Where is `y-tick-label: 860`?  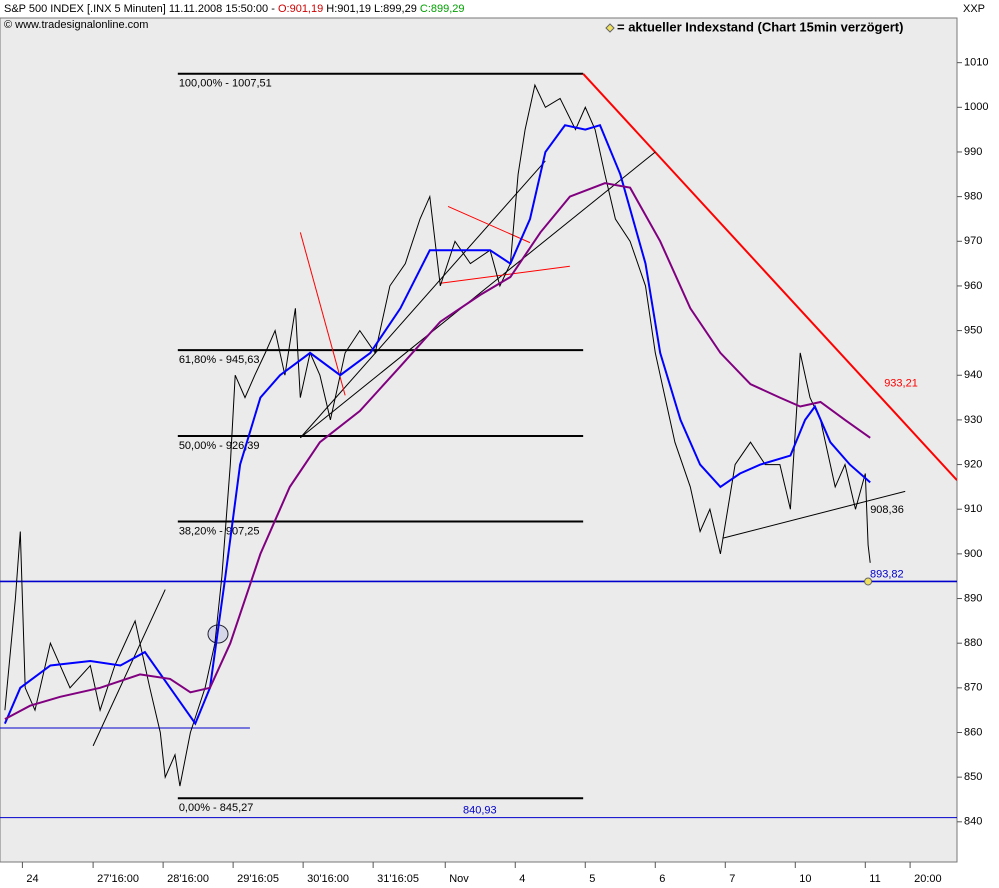 y-tick-label: 860 is located at coordinates (973, 732).